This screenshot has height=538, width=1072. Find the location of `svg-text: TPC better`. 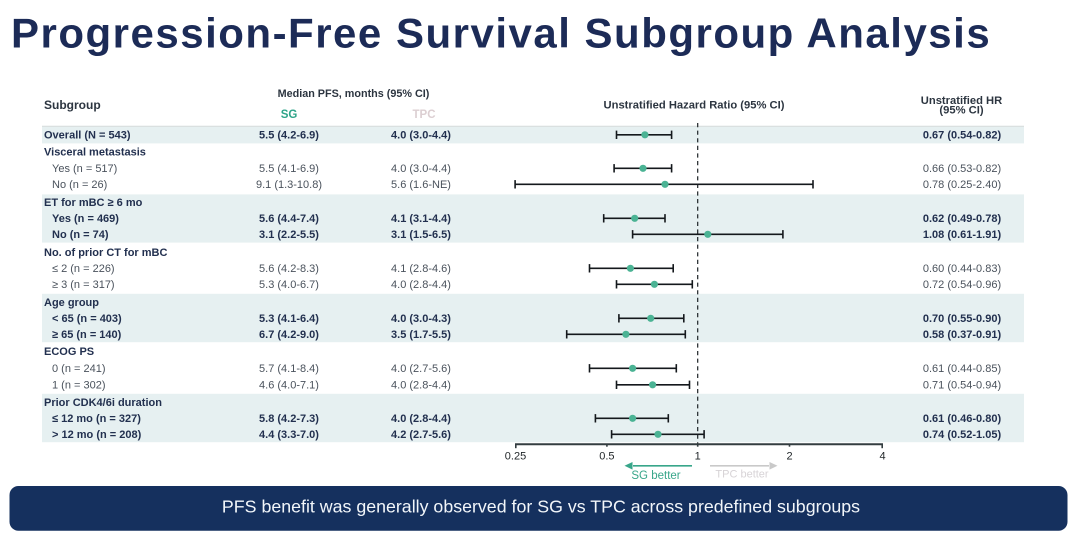

svg-text: TPC better is located at coordinates (742, 475).